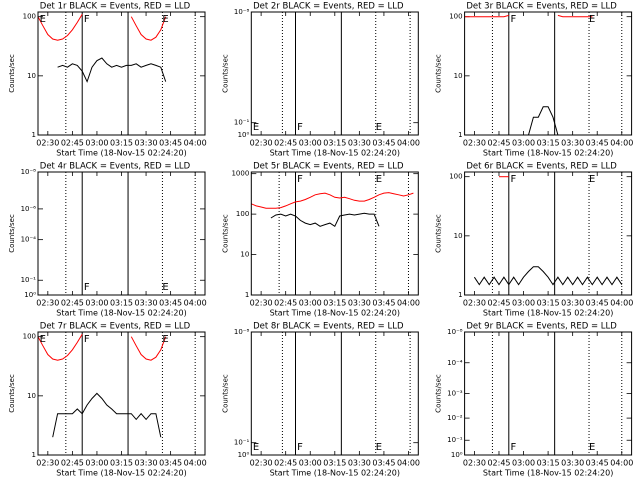 This screenshot has height=480, width=640. Describe the element at coordinates (541, 327) in the screenshot. I see `panel-title: Det 9r BLACK = Events, RED = LLD` at that location.